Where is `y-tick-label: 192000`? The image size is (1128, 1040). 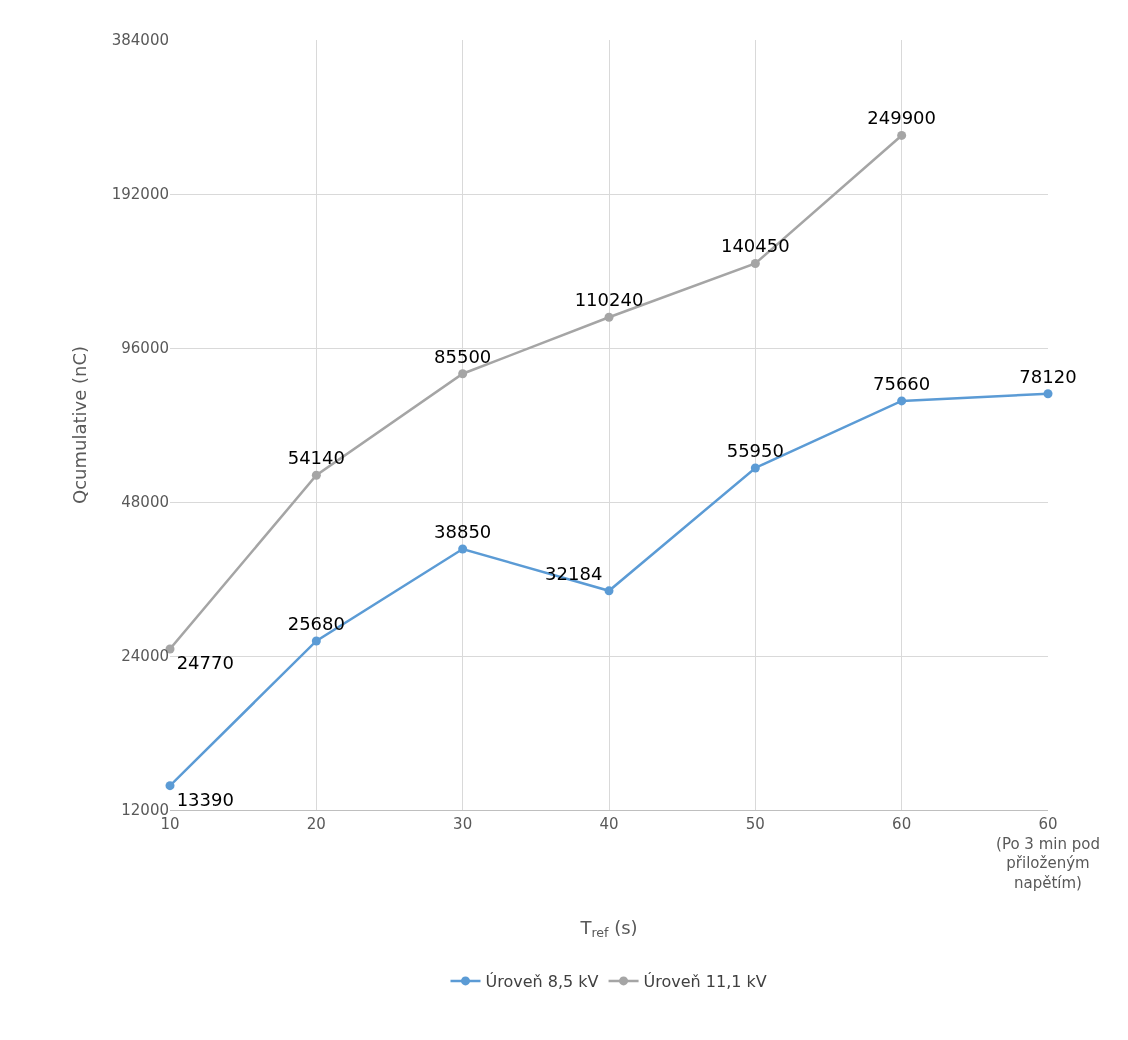
y-tick-label: 192000 is located at coordinates (140, 194).